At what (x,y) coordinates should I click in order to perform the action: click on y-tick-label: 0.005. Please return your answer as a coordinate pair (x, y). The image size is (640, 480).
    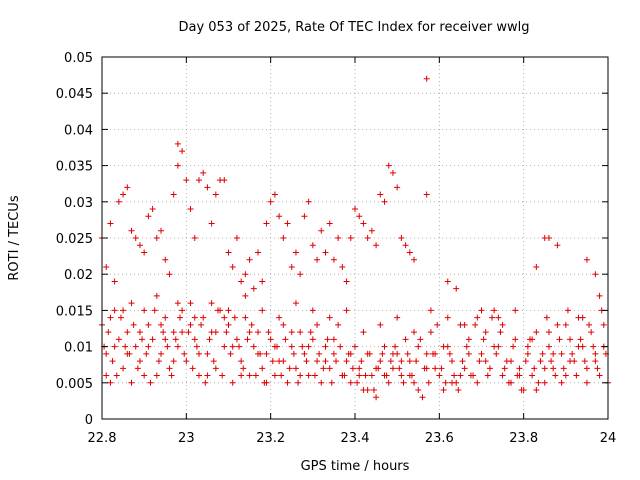
    Looking at the image, I should click on (74, 384).